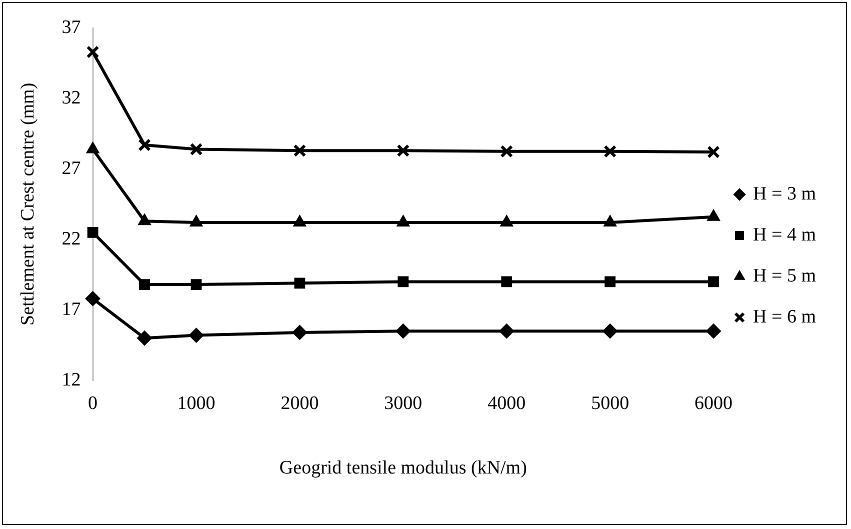 The height and width of the screenshot is (529, 851). Describe the element at coordinates (784, 235) in the screenshot. I see `legend-label: H = 4 m` at that location.